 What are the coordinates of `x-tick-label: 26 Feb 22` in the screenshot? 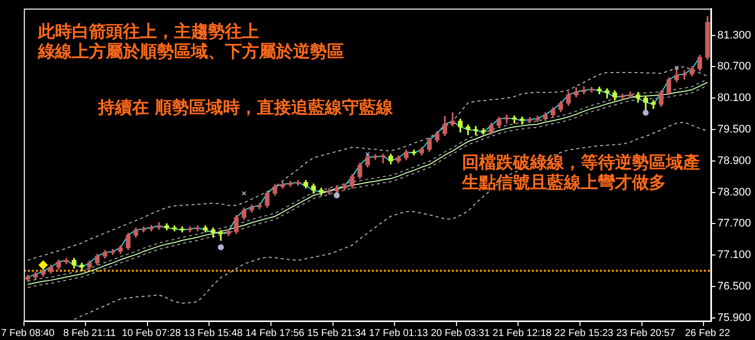 It's located at (707, 333).